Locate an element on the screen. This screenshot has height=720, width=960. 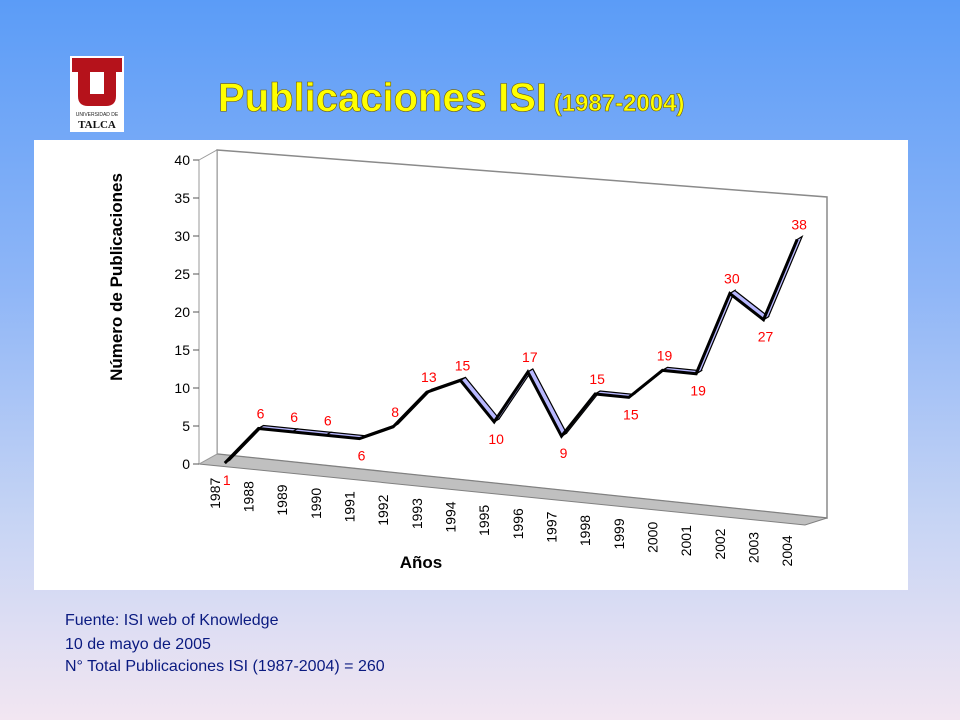
data-label: 27 is located at coordinates (766, 337).